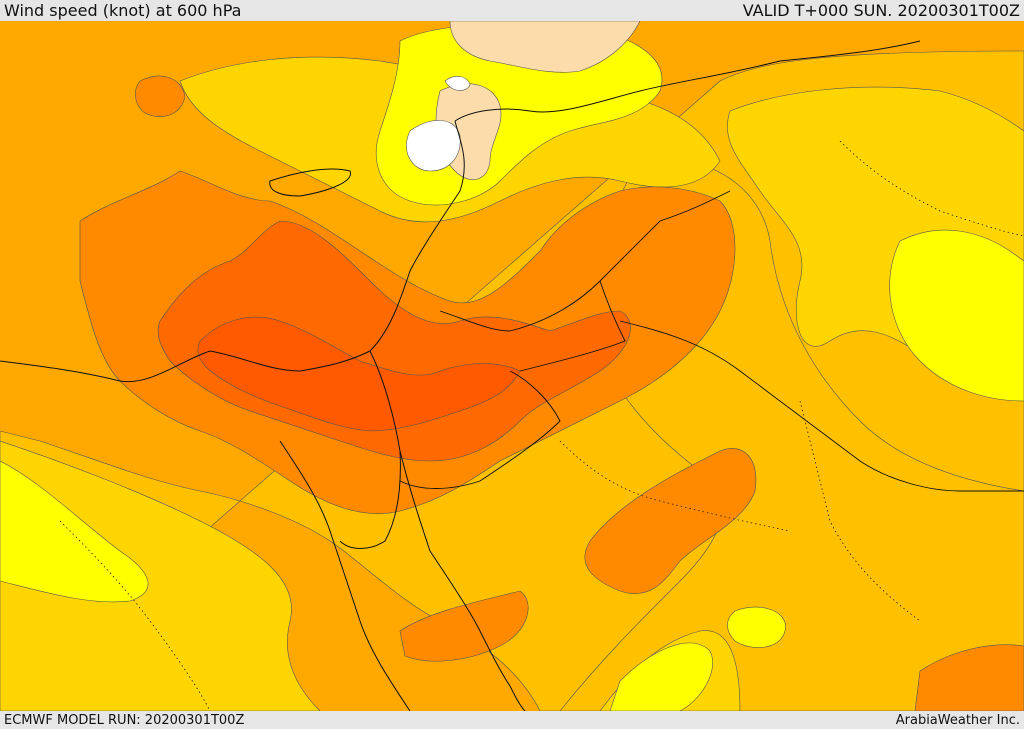  What do you see at coordinates (457, 83) in the screenshot?
I see `field-white-small` at bounding box center [457, 83].